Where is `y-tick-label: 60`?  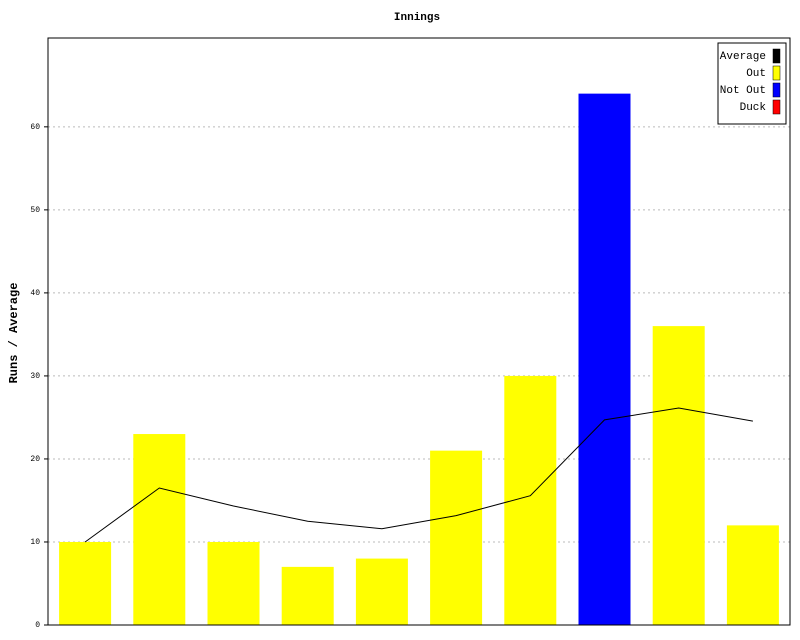 y-tick-label: 60 is located at coordinates (35, 127).